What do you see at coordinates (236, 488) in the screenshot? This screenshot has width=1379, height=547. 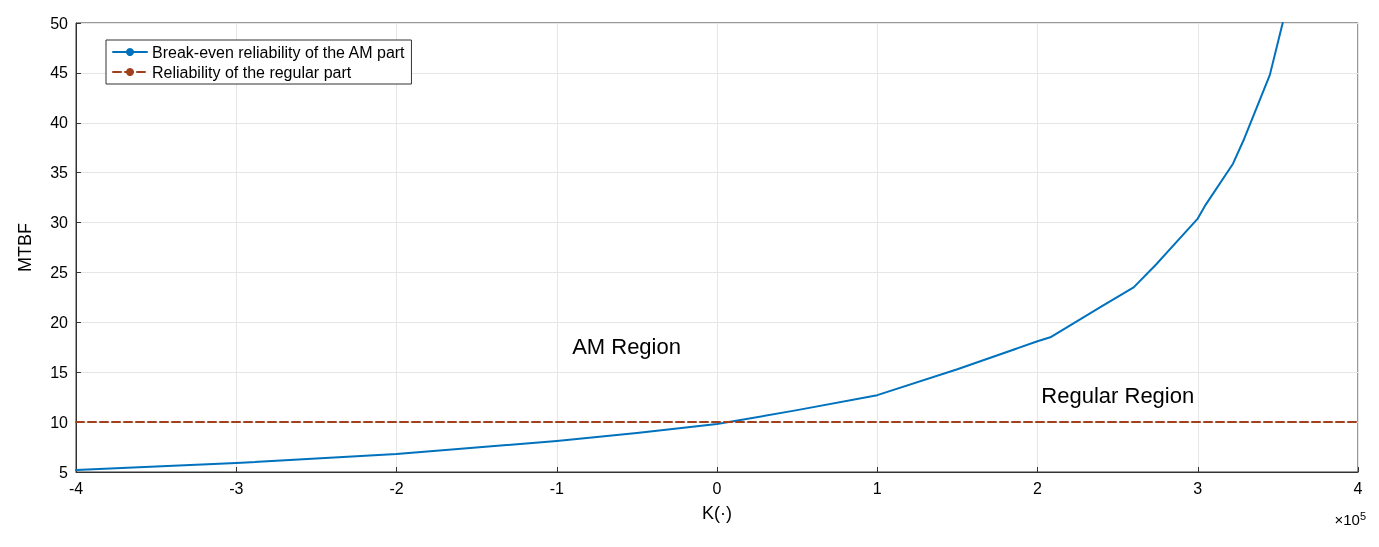 I see `x-tick-label: -3` at bounding box center [236, 488].